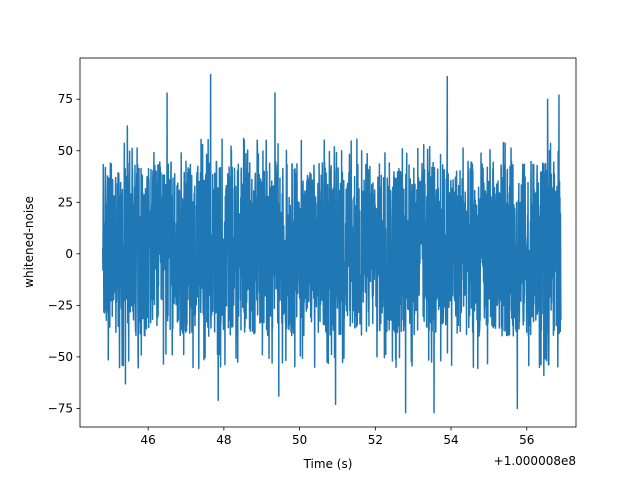 The height and width of the screenshot is (480, 640). Describe the element at coordinates (60, 357) in the screenshot. I see `y-tick-label: −50` at that location.